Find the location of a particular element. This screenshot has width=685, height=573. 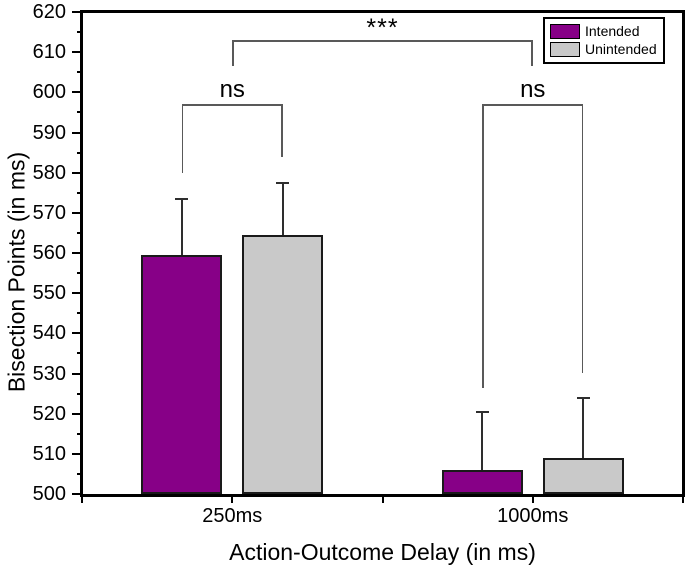

y-tick-label: 580 is located at coordinates (49, 172).